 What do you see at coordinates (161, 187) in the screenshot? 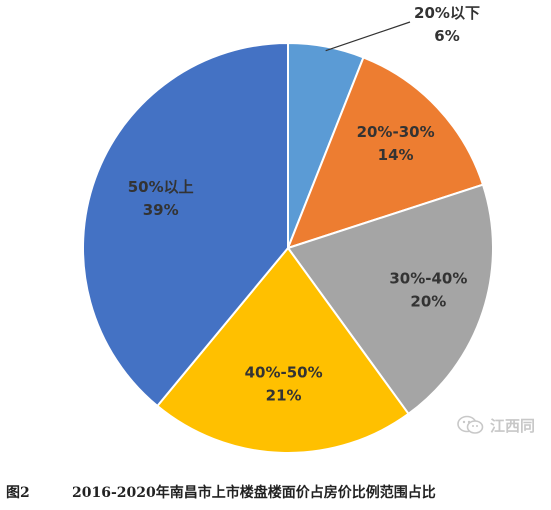
I see `slice-name-label: 50%以上` at bounding box center [161, 187].